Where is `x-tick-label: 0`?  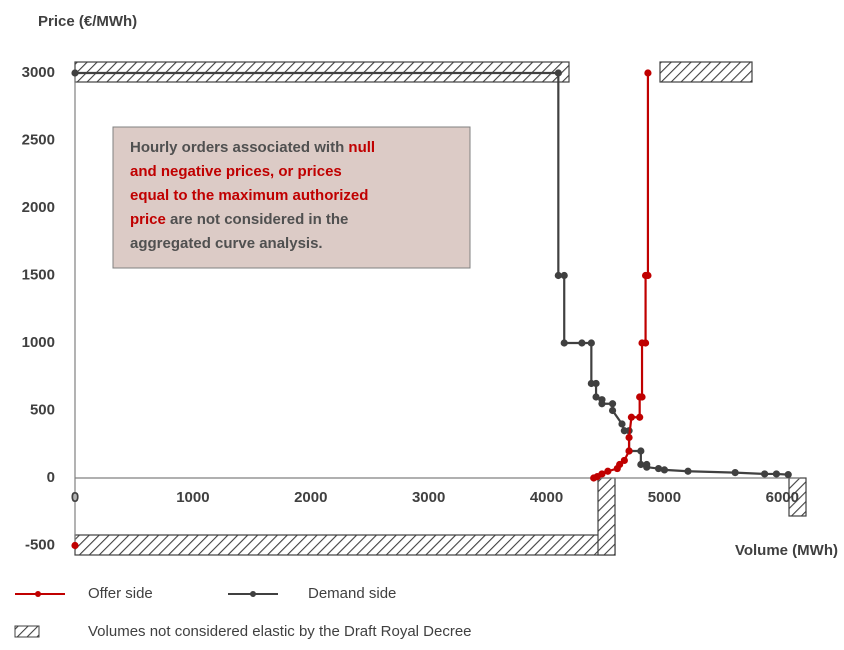 x-tick-label: 0 is located at coordinates (75, 497).